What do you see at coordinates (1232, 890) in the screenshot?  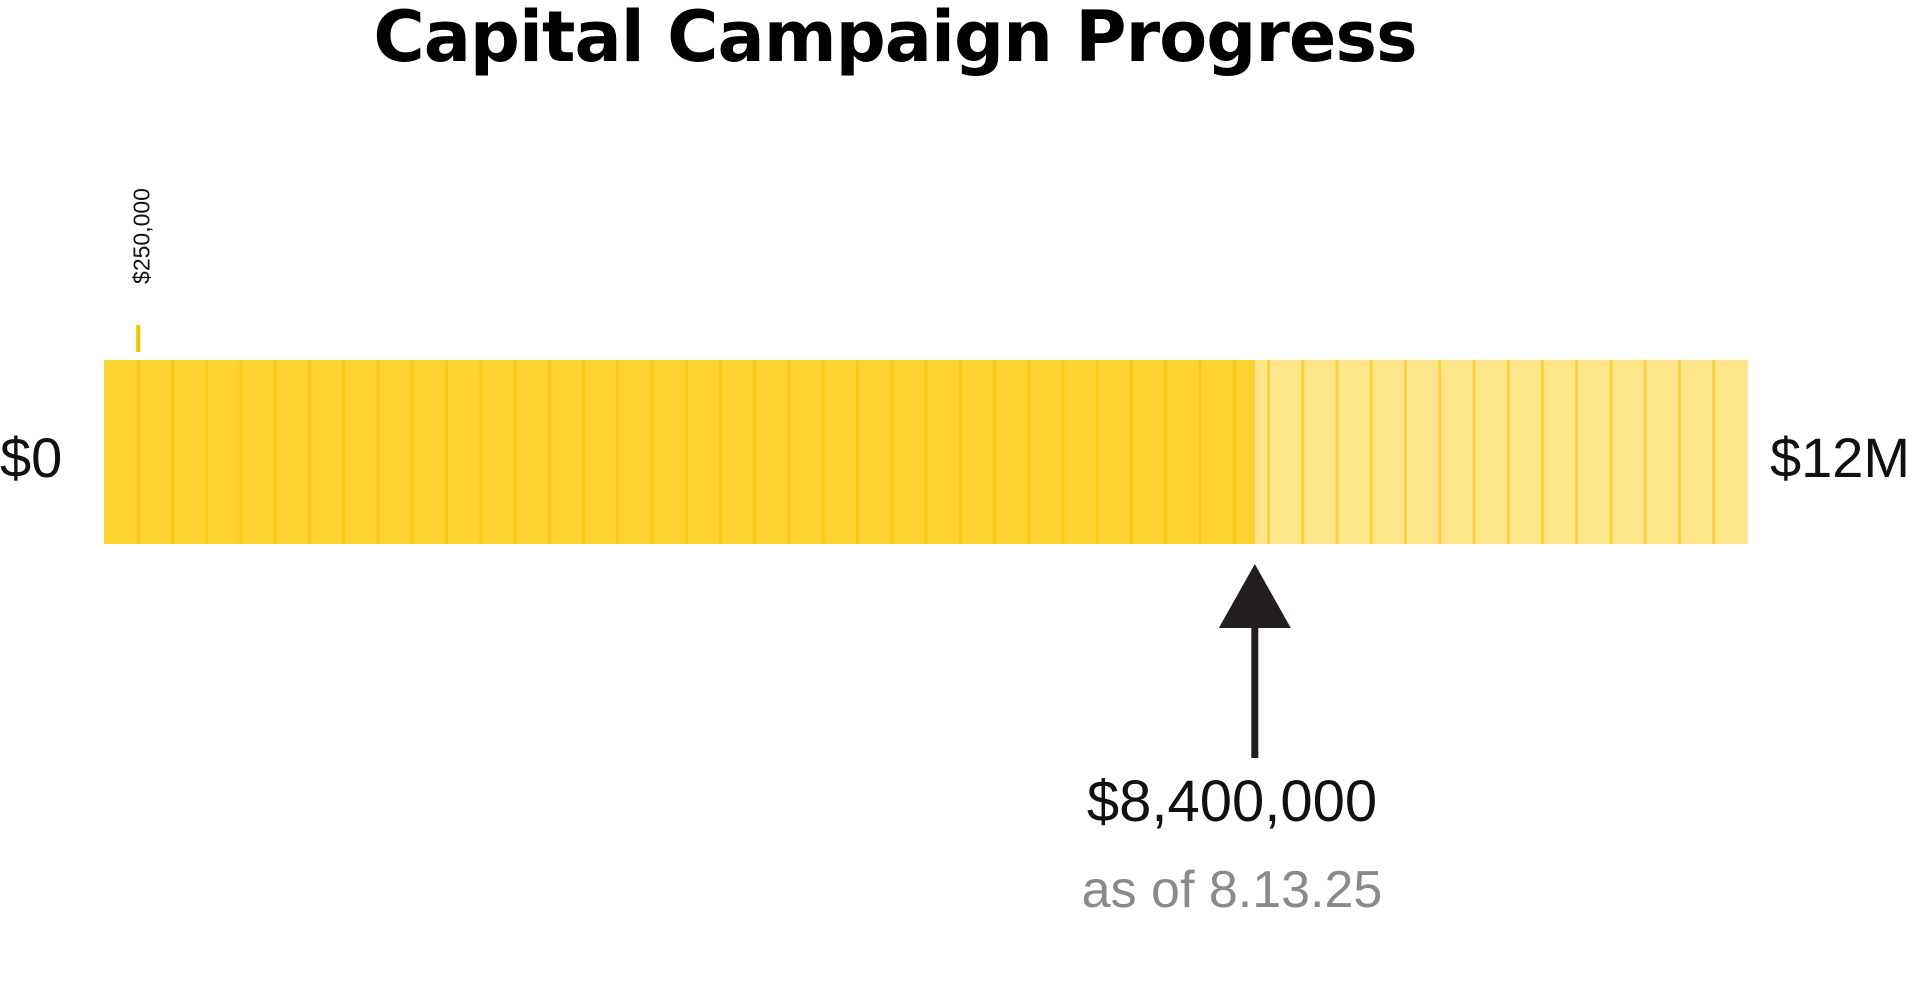 I see `as-of-date-label: as of 8.13.25` at bounding box center [1232, 890].